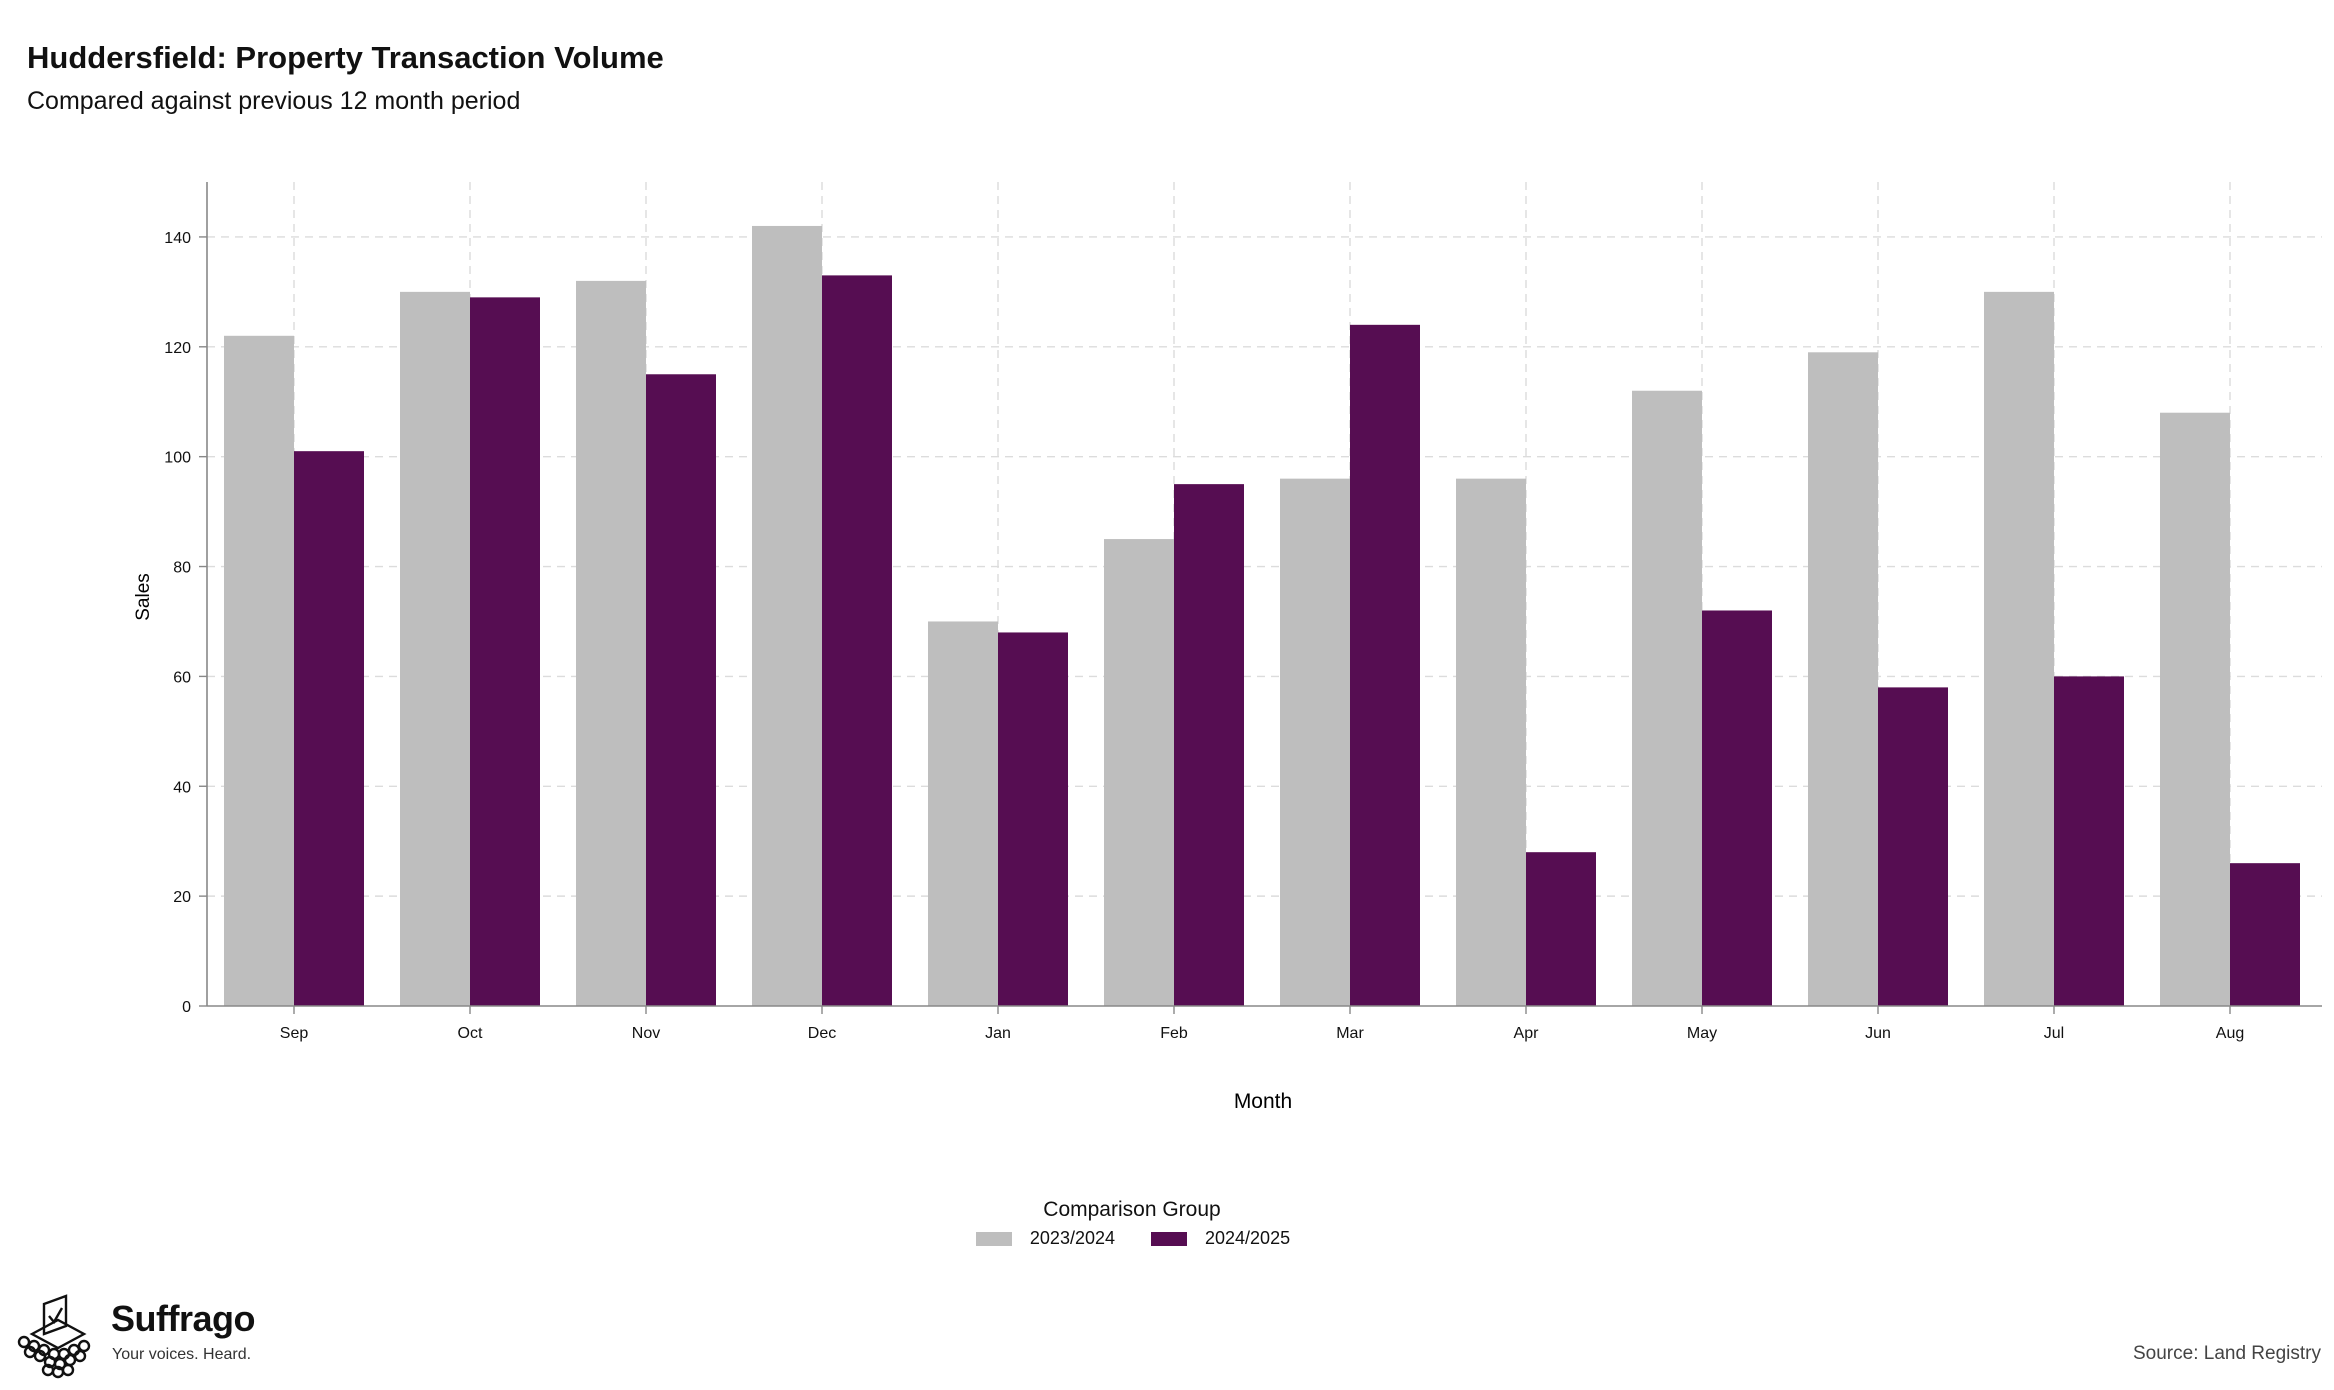 The image size is (2334, 1390). I want to click on bar-2023-2024-oct, so click(435, 648).